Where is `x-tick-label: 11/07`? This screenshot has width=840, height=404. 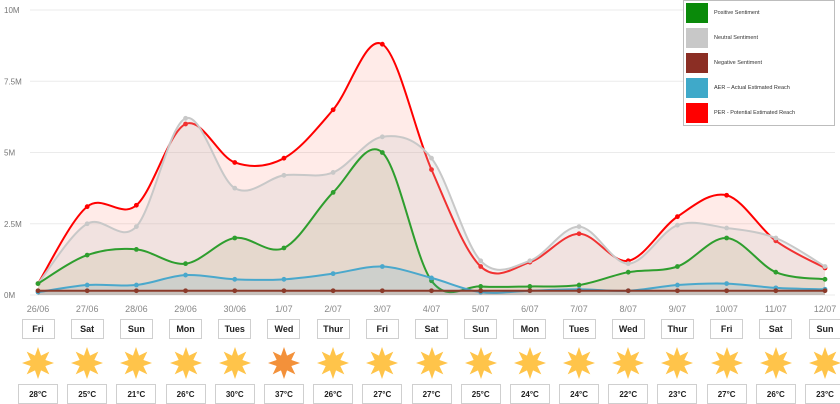
x-tick-label: 11/07 is located at coordinates (776, 309).